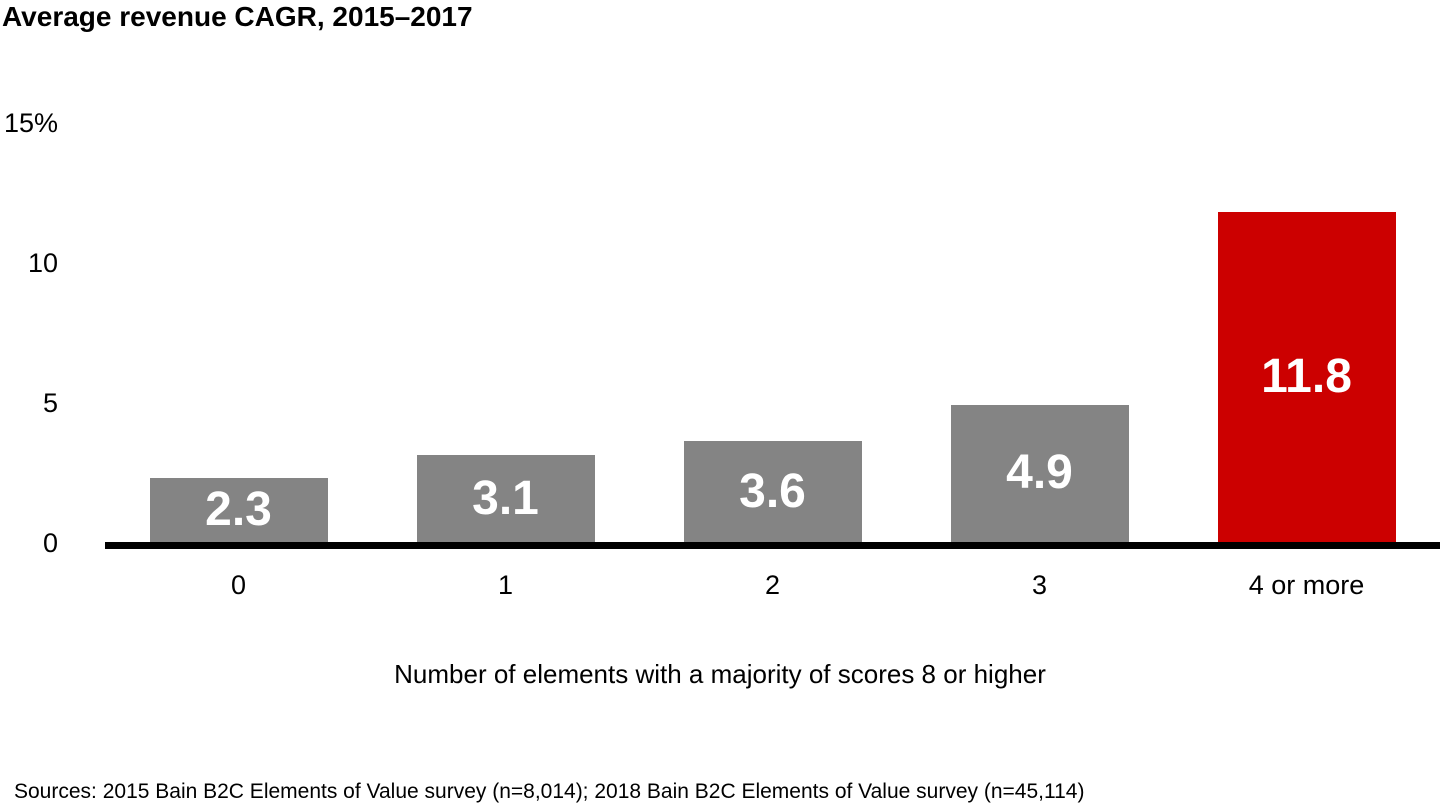  What do you see at coordinates (238, 585) in the screenshot?
I see `x-axis-category-label: 0` at bounding box center [238, 585].